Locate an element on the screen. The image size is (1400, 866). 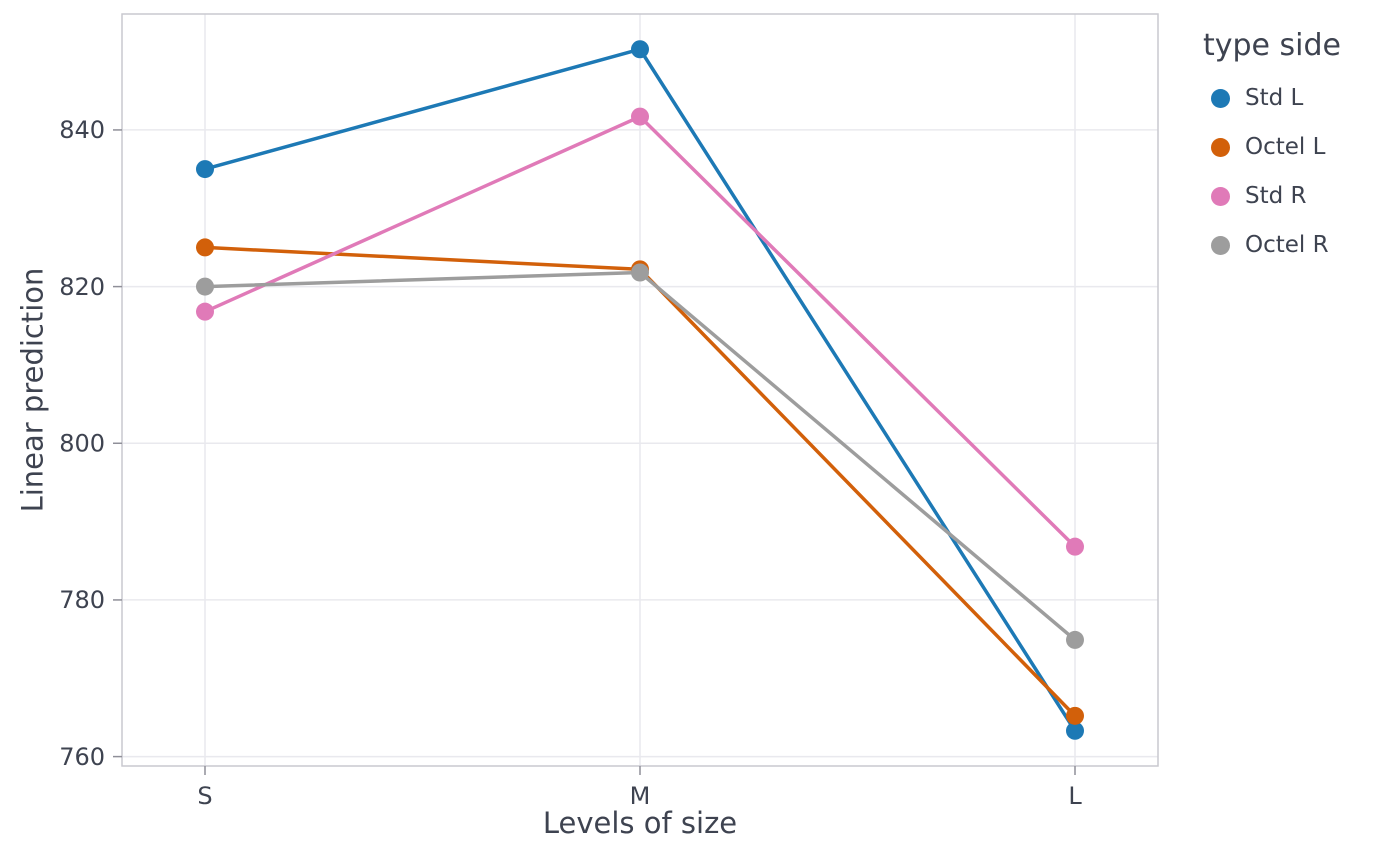
legend-marker-std-r is located at coordinates (1220, 196).